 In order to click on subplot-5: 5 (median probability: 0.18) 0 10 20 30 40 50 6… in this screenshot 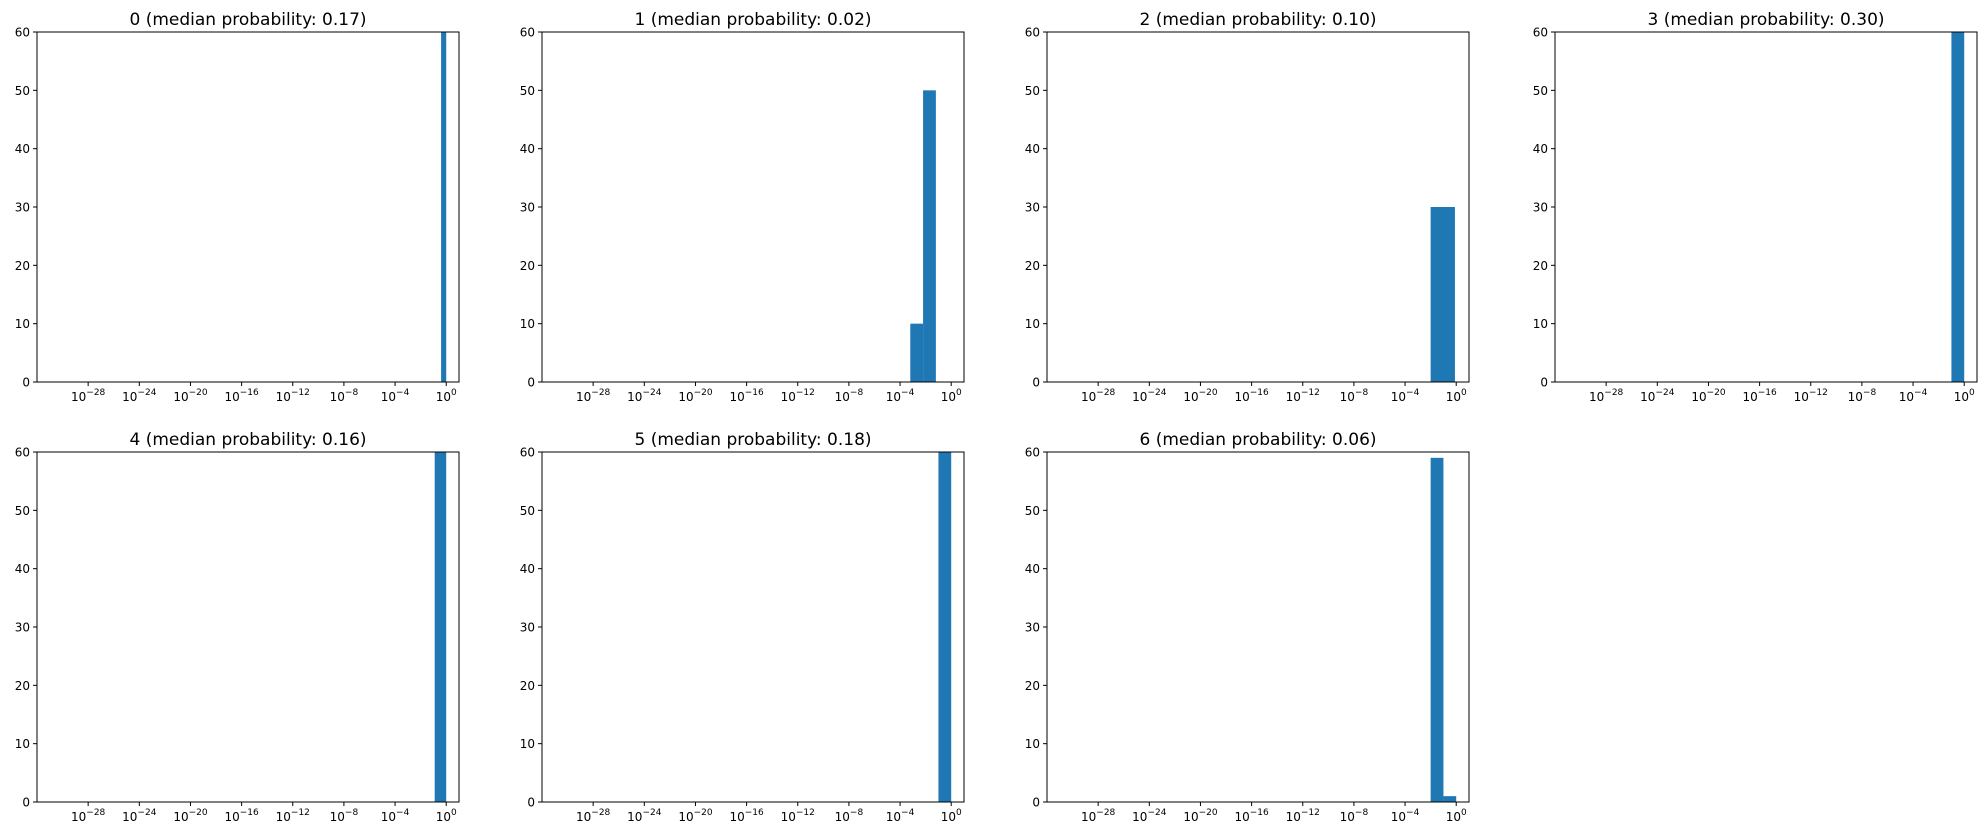, I will do `click(742, 627)`.